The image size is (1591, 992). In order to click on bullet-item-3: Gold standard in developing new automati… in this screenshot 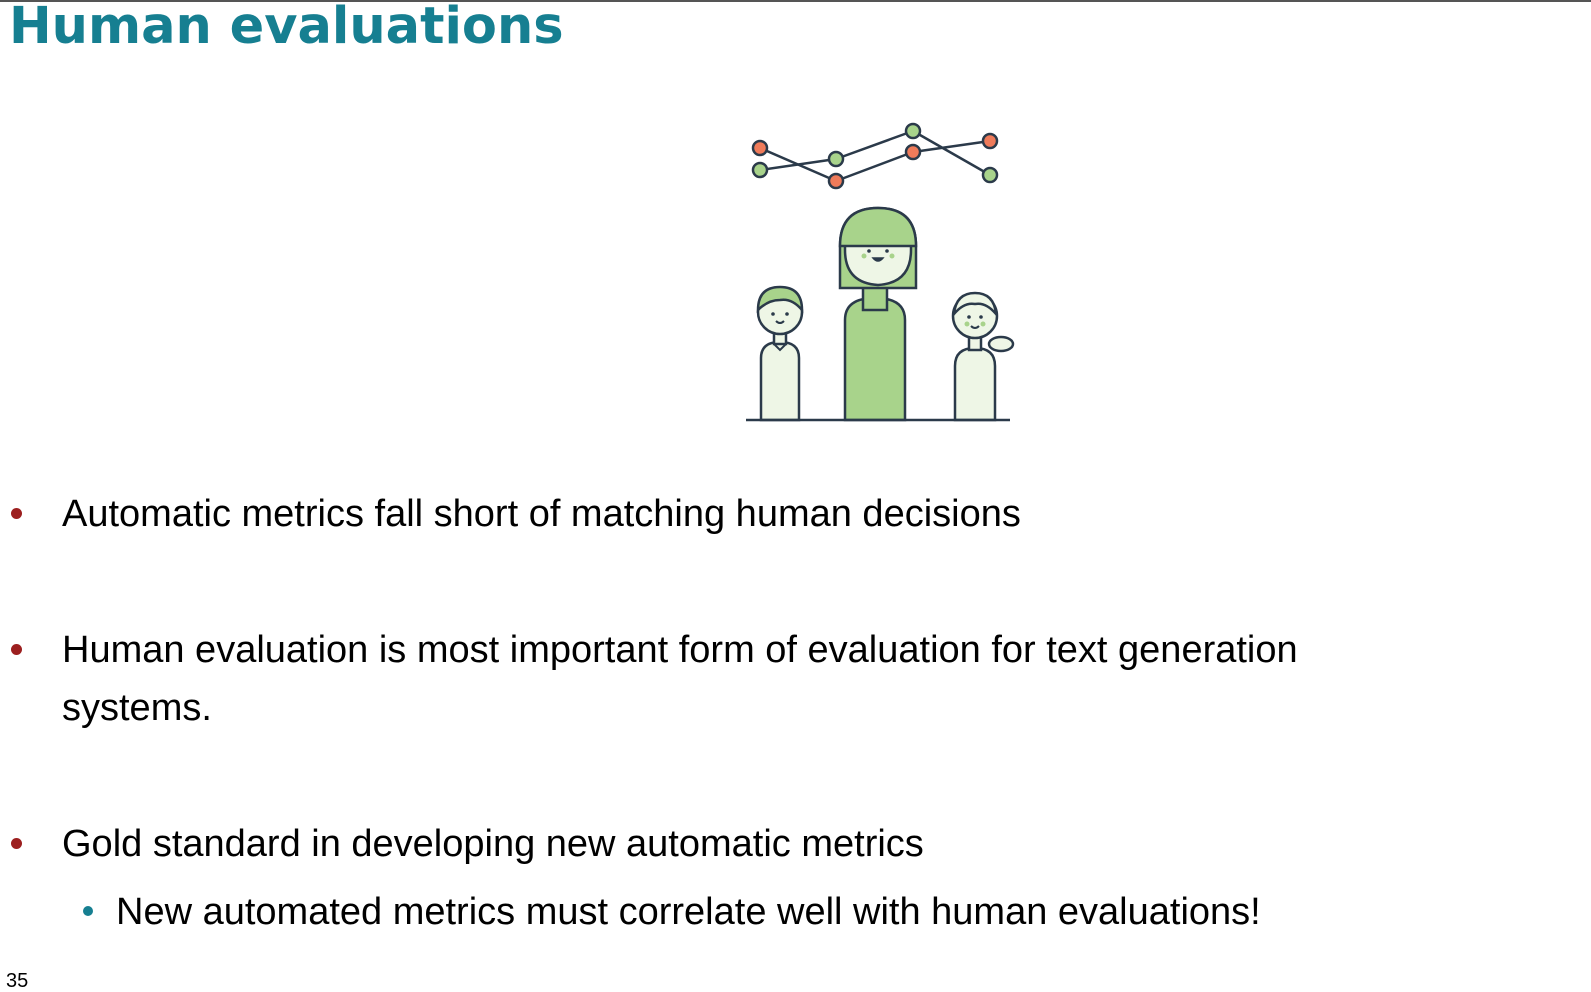, I will do `click(493, 844)`.